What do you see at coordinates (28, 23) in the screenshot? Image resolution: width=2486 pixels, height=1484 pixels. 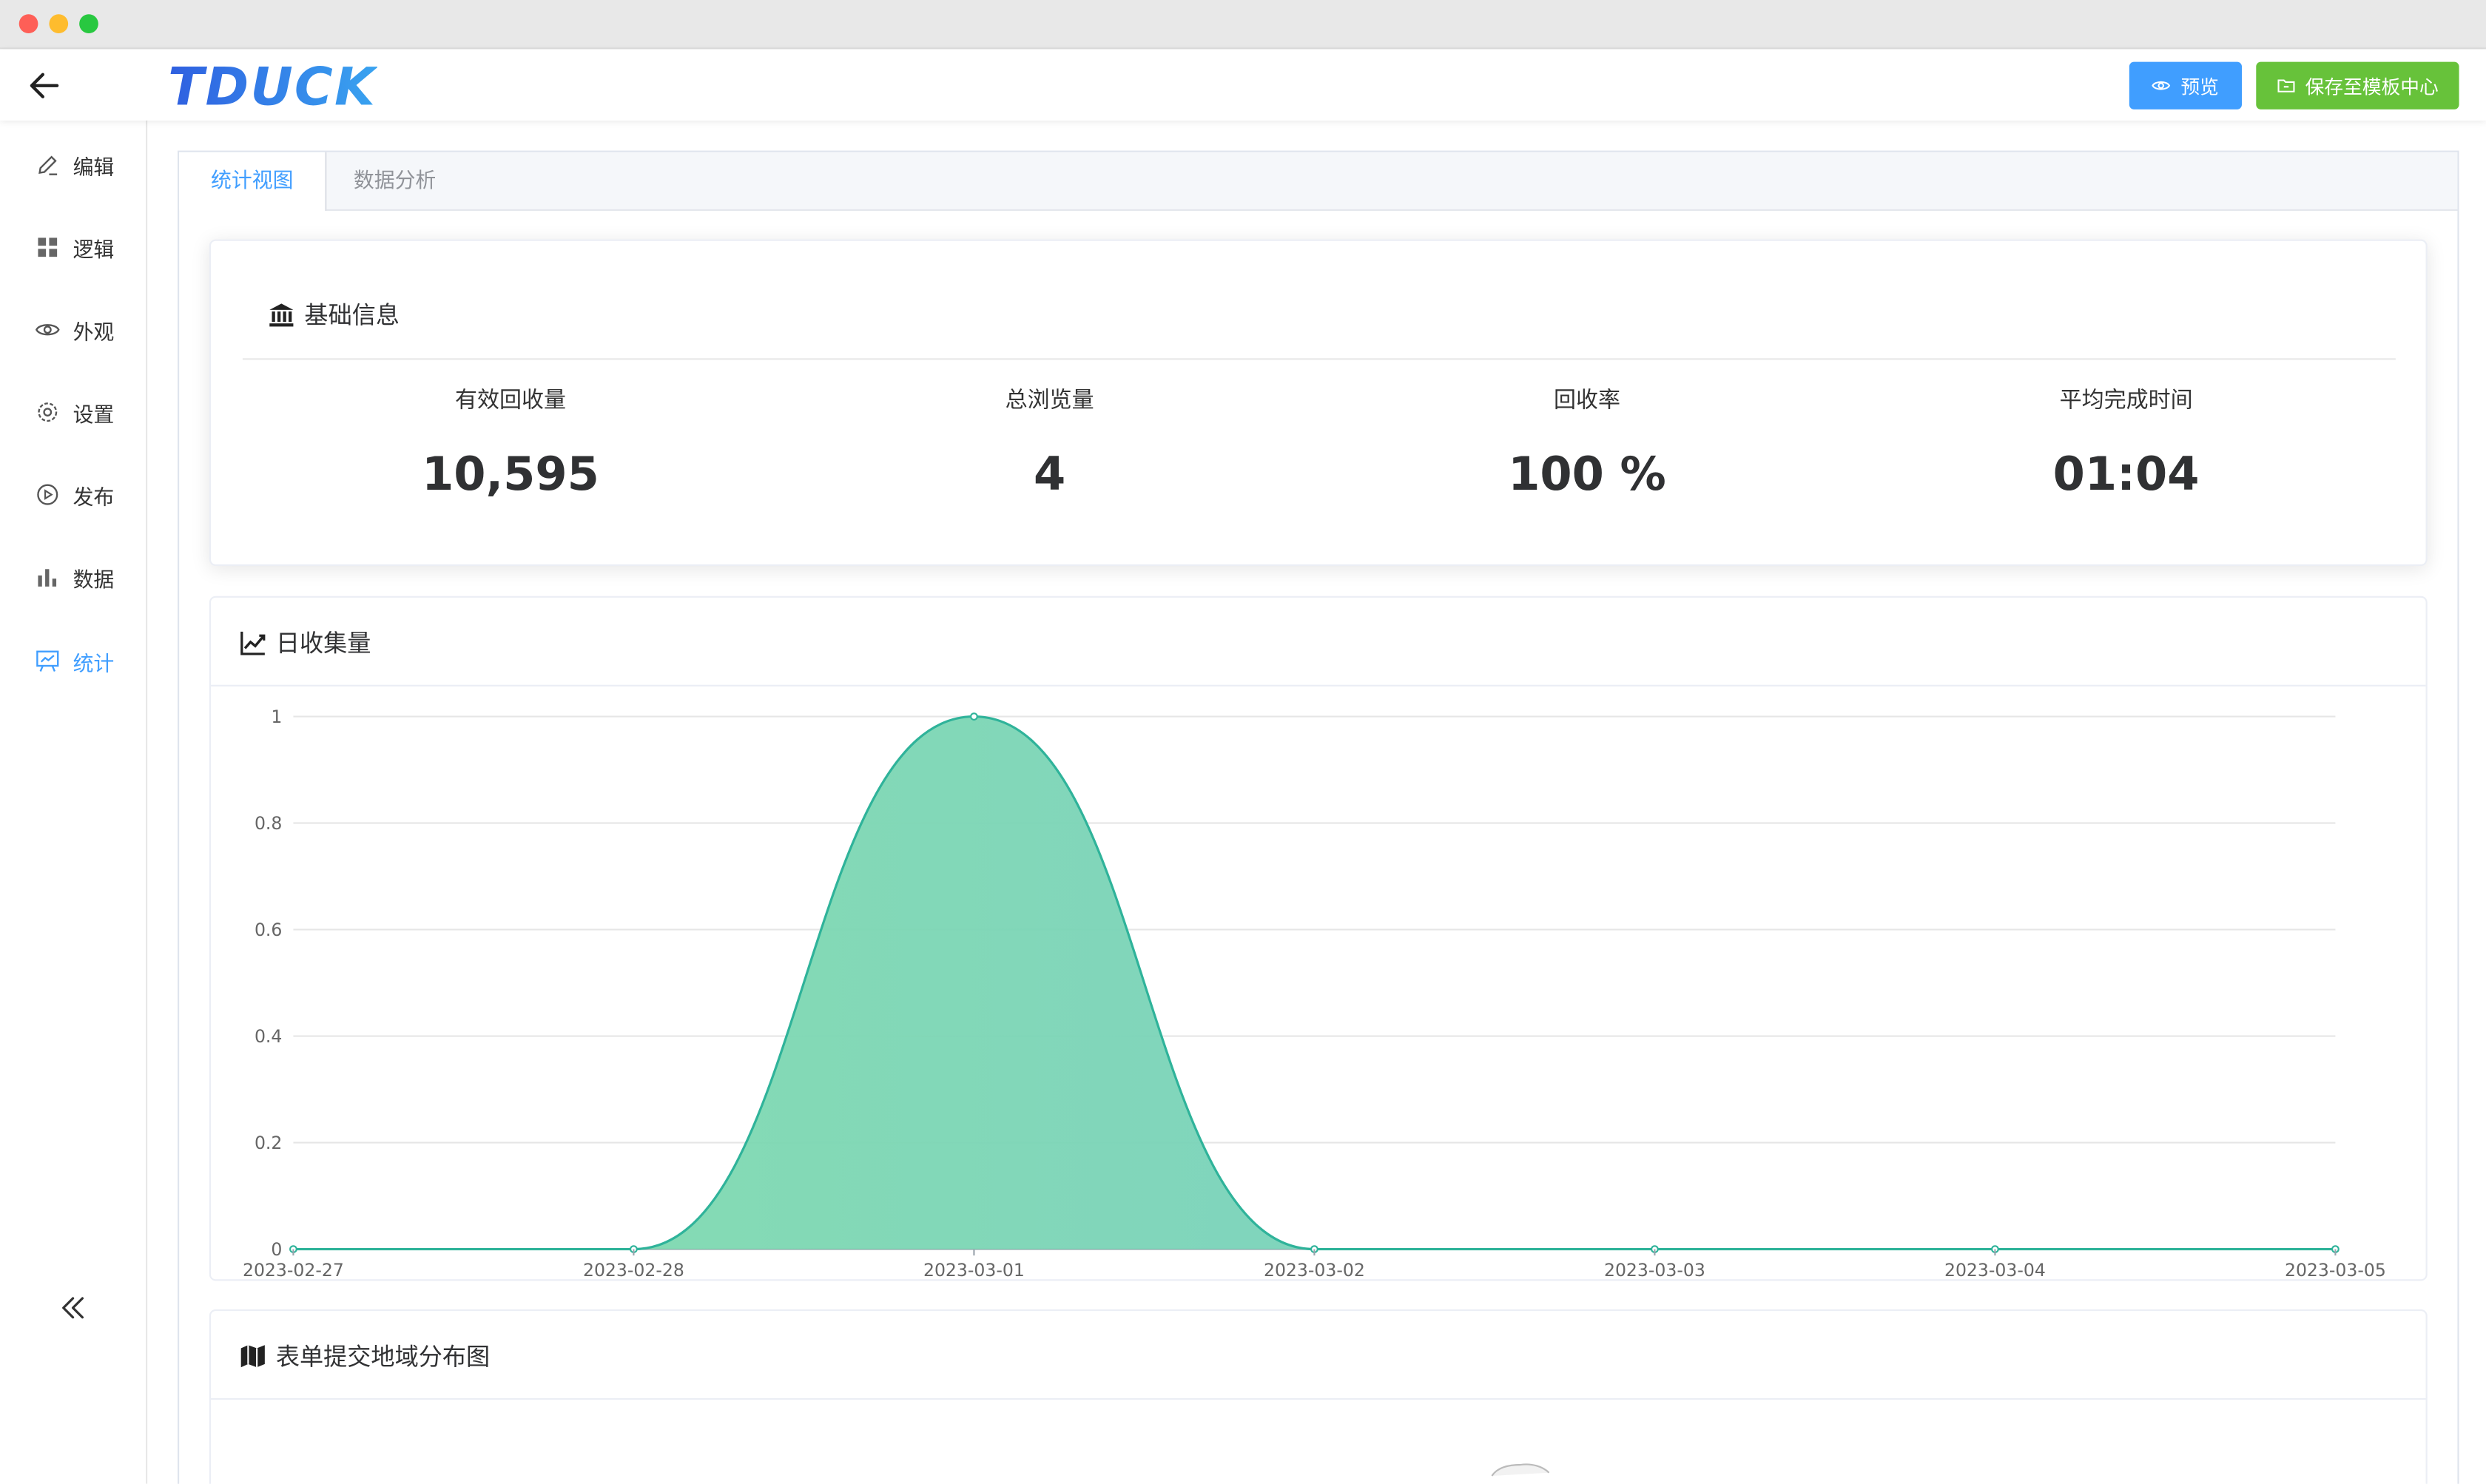 I see `close-window-button` at bounding box center [28, 23].